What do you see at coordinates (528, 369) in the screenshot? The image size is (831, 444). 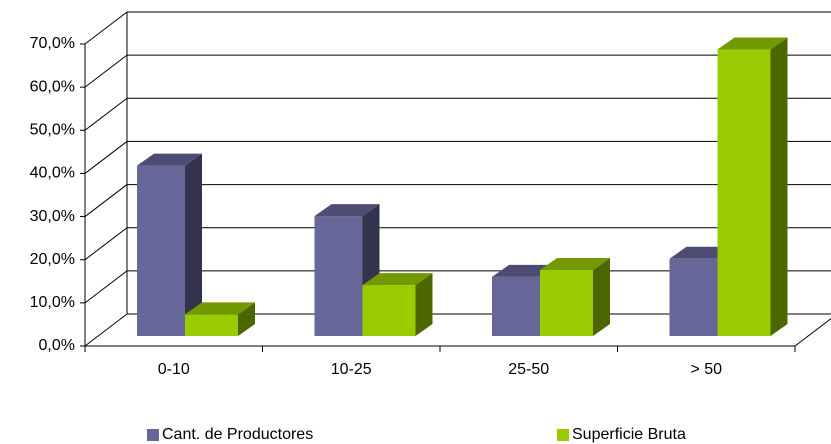 I see `x-tick-label: 25-50` at bounding box center [528, 369].